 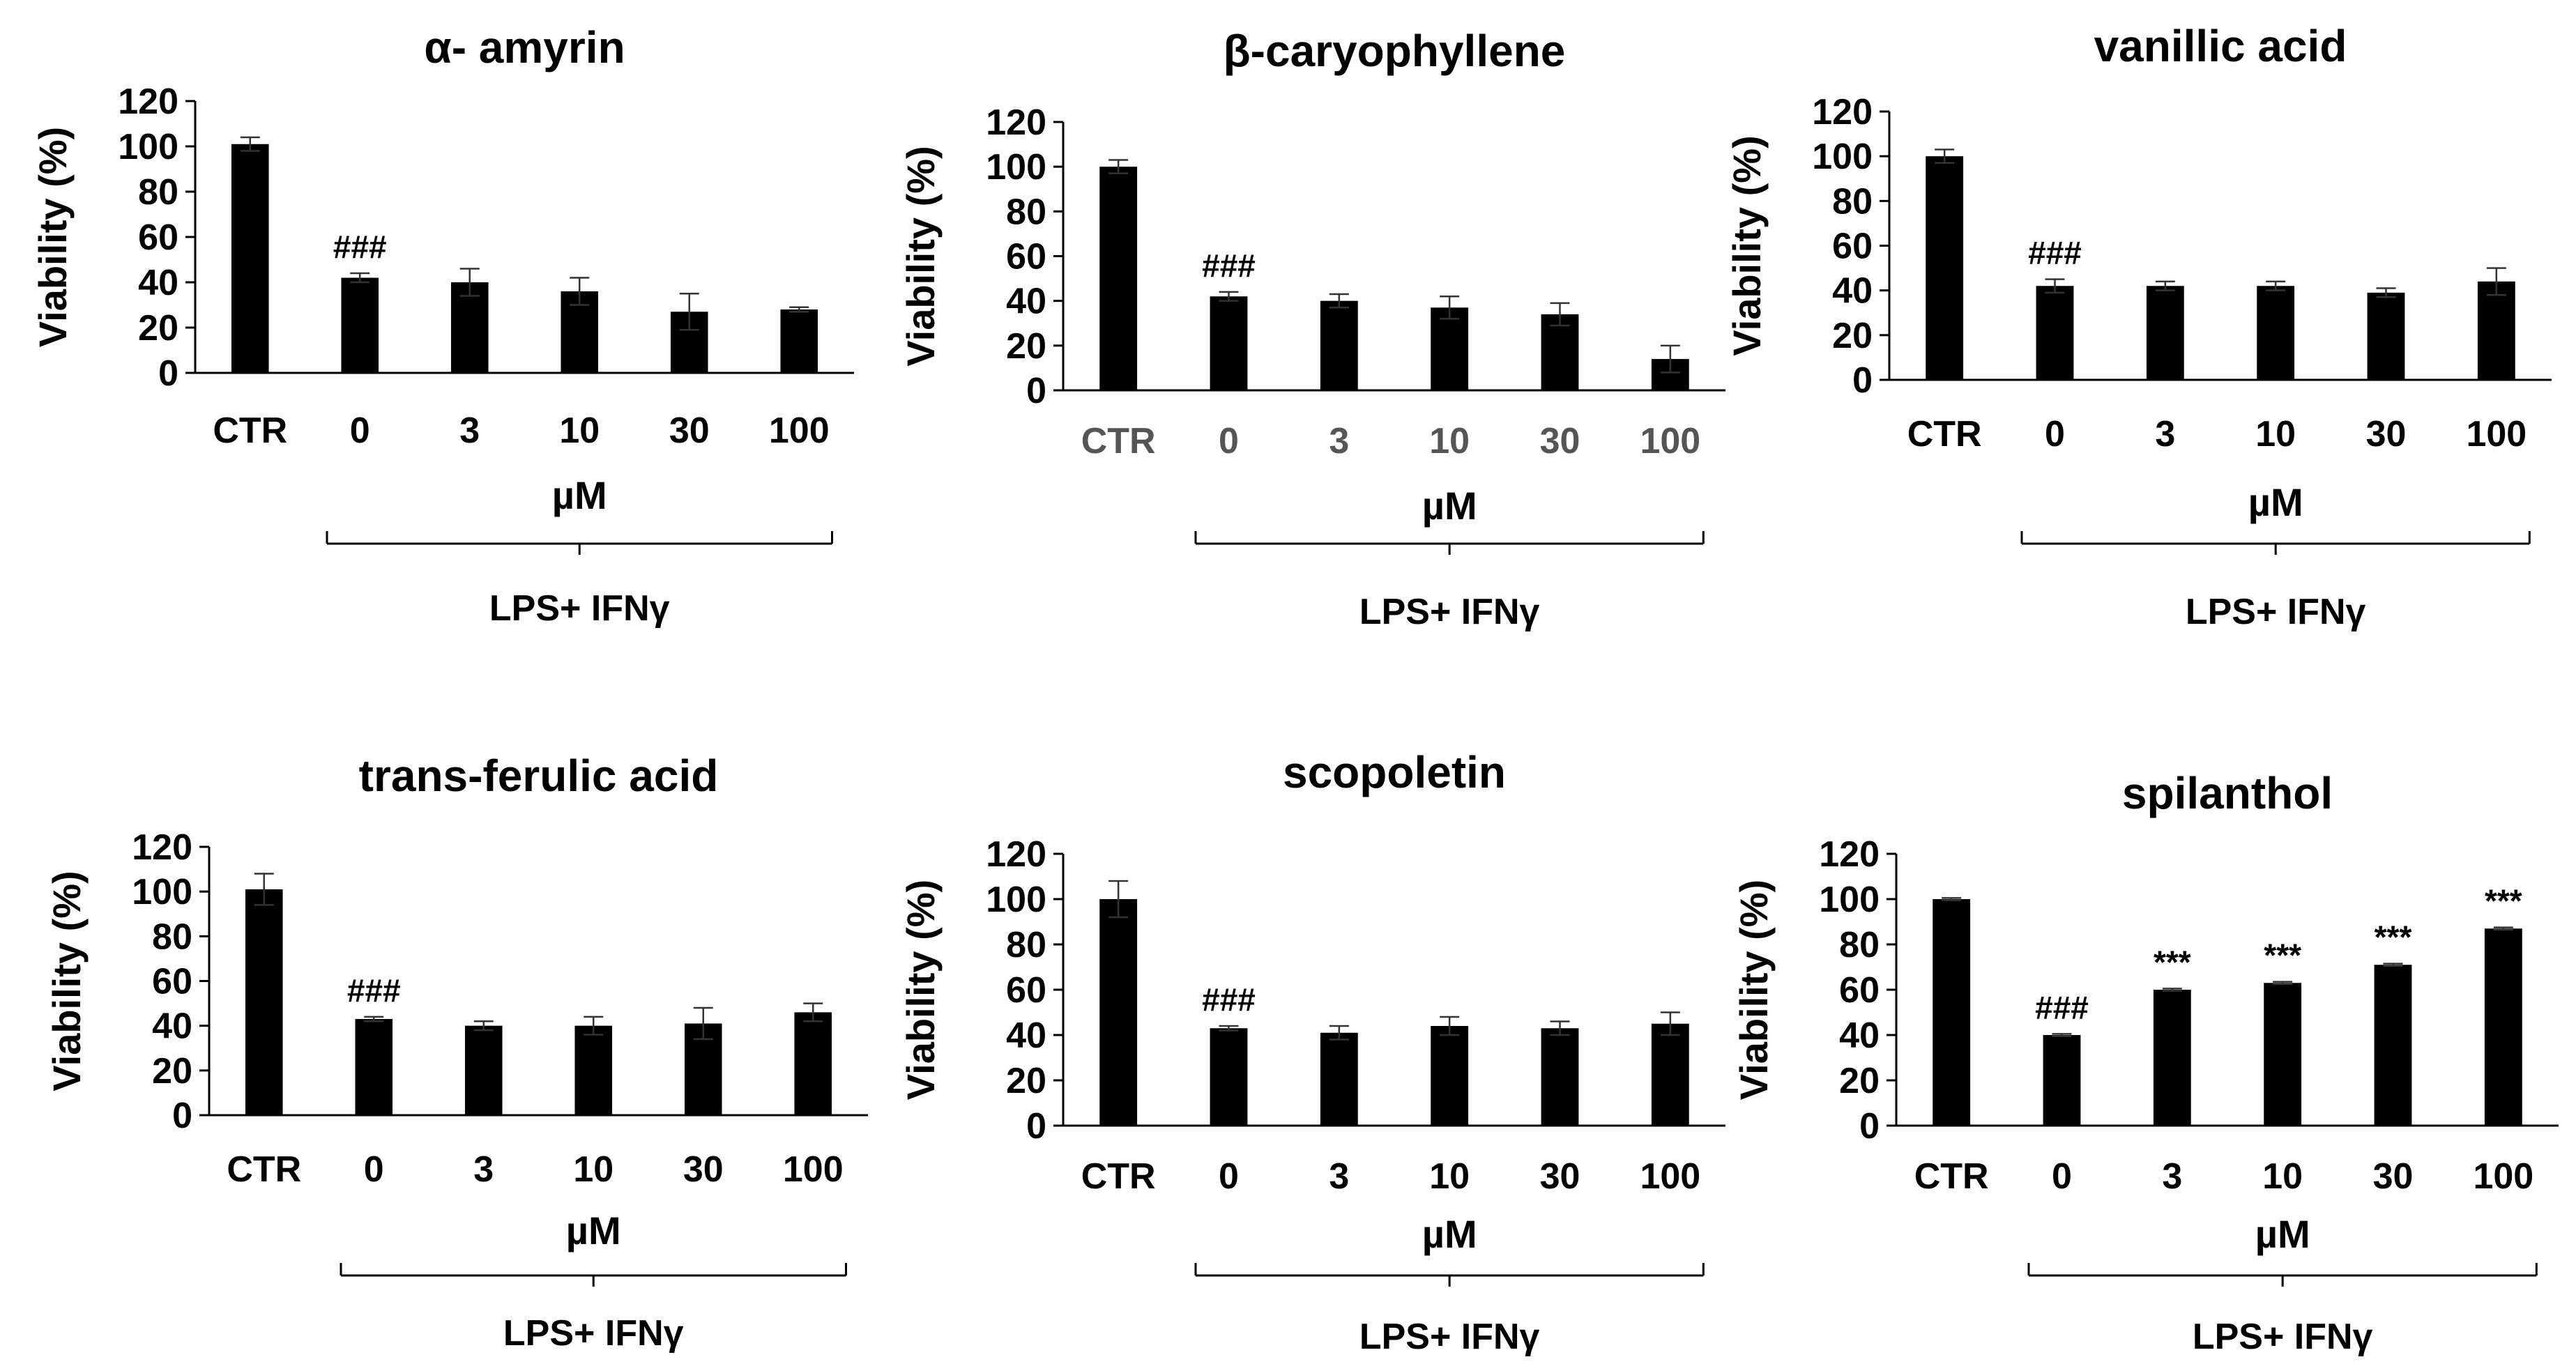 What do you see at coordinates (2227, 793) in the screenshot?
I see `chart-title: spilanthol` at bounding box center [2227, 793].